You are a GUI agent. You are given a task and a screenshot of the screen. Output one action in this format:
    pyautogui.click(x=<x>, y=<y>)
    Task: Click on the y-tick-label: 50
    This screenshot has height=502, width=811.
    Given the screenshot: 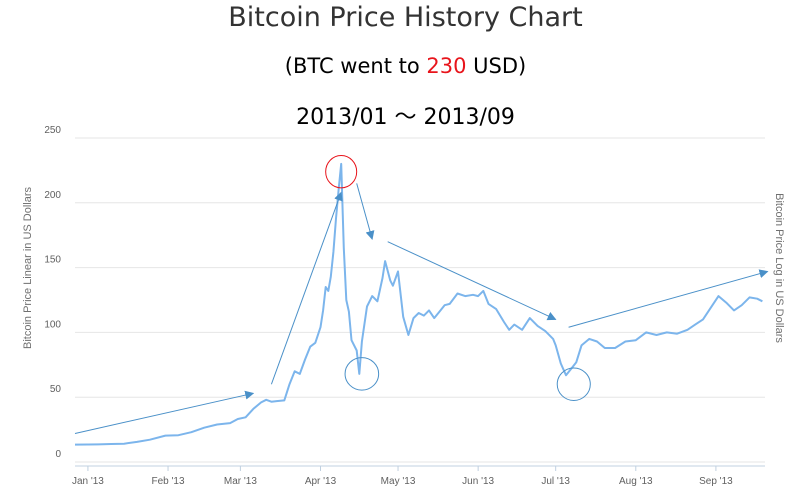 What is the action you would take?
    pyautogui.click(x=56, y=389)
    